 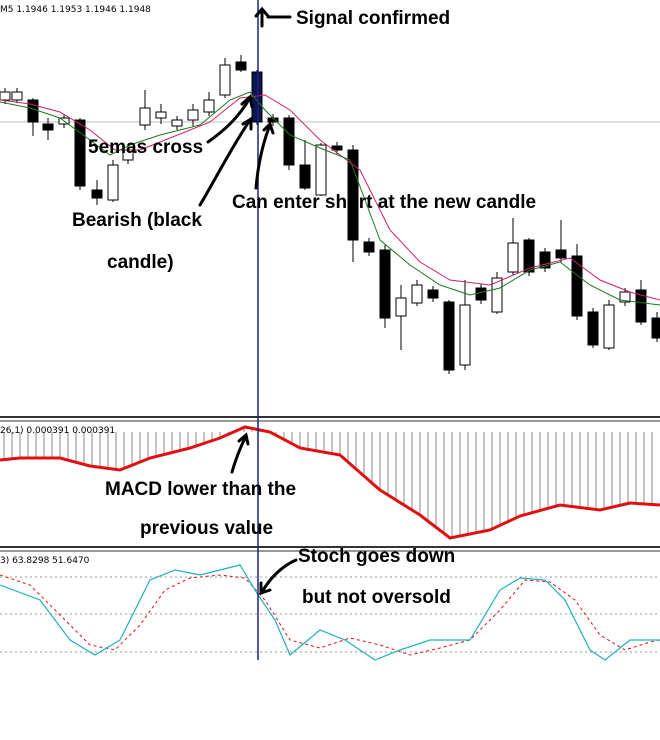 I want to click on stoch-signal, so click(x=330, y=615).